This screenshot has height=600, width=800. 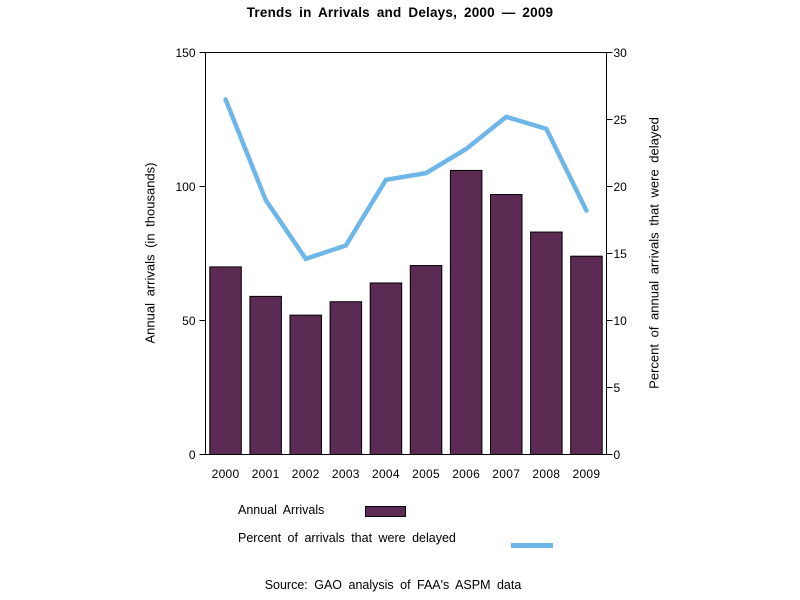 I want to click on x-axis-label-2002: 2002, so click(x=305, y=474).